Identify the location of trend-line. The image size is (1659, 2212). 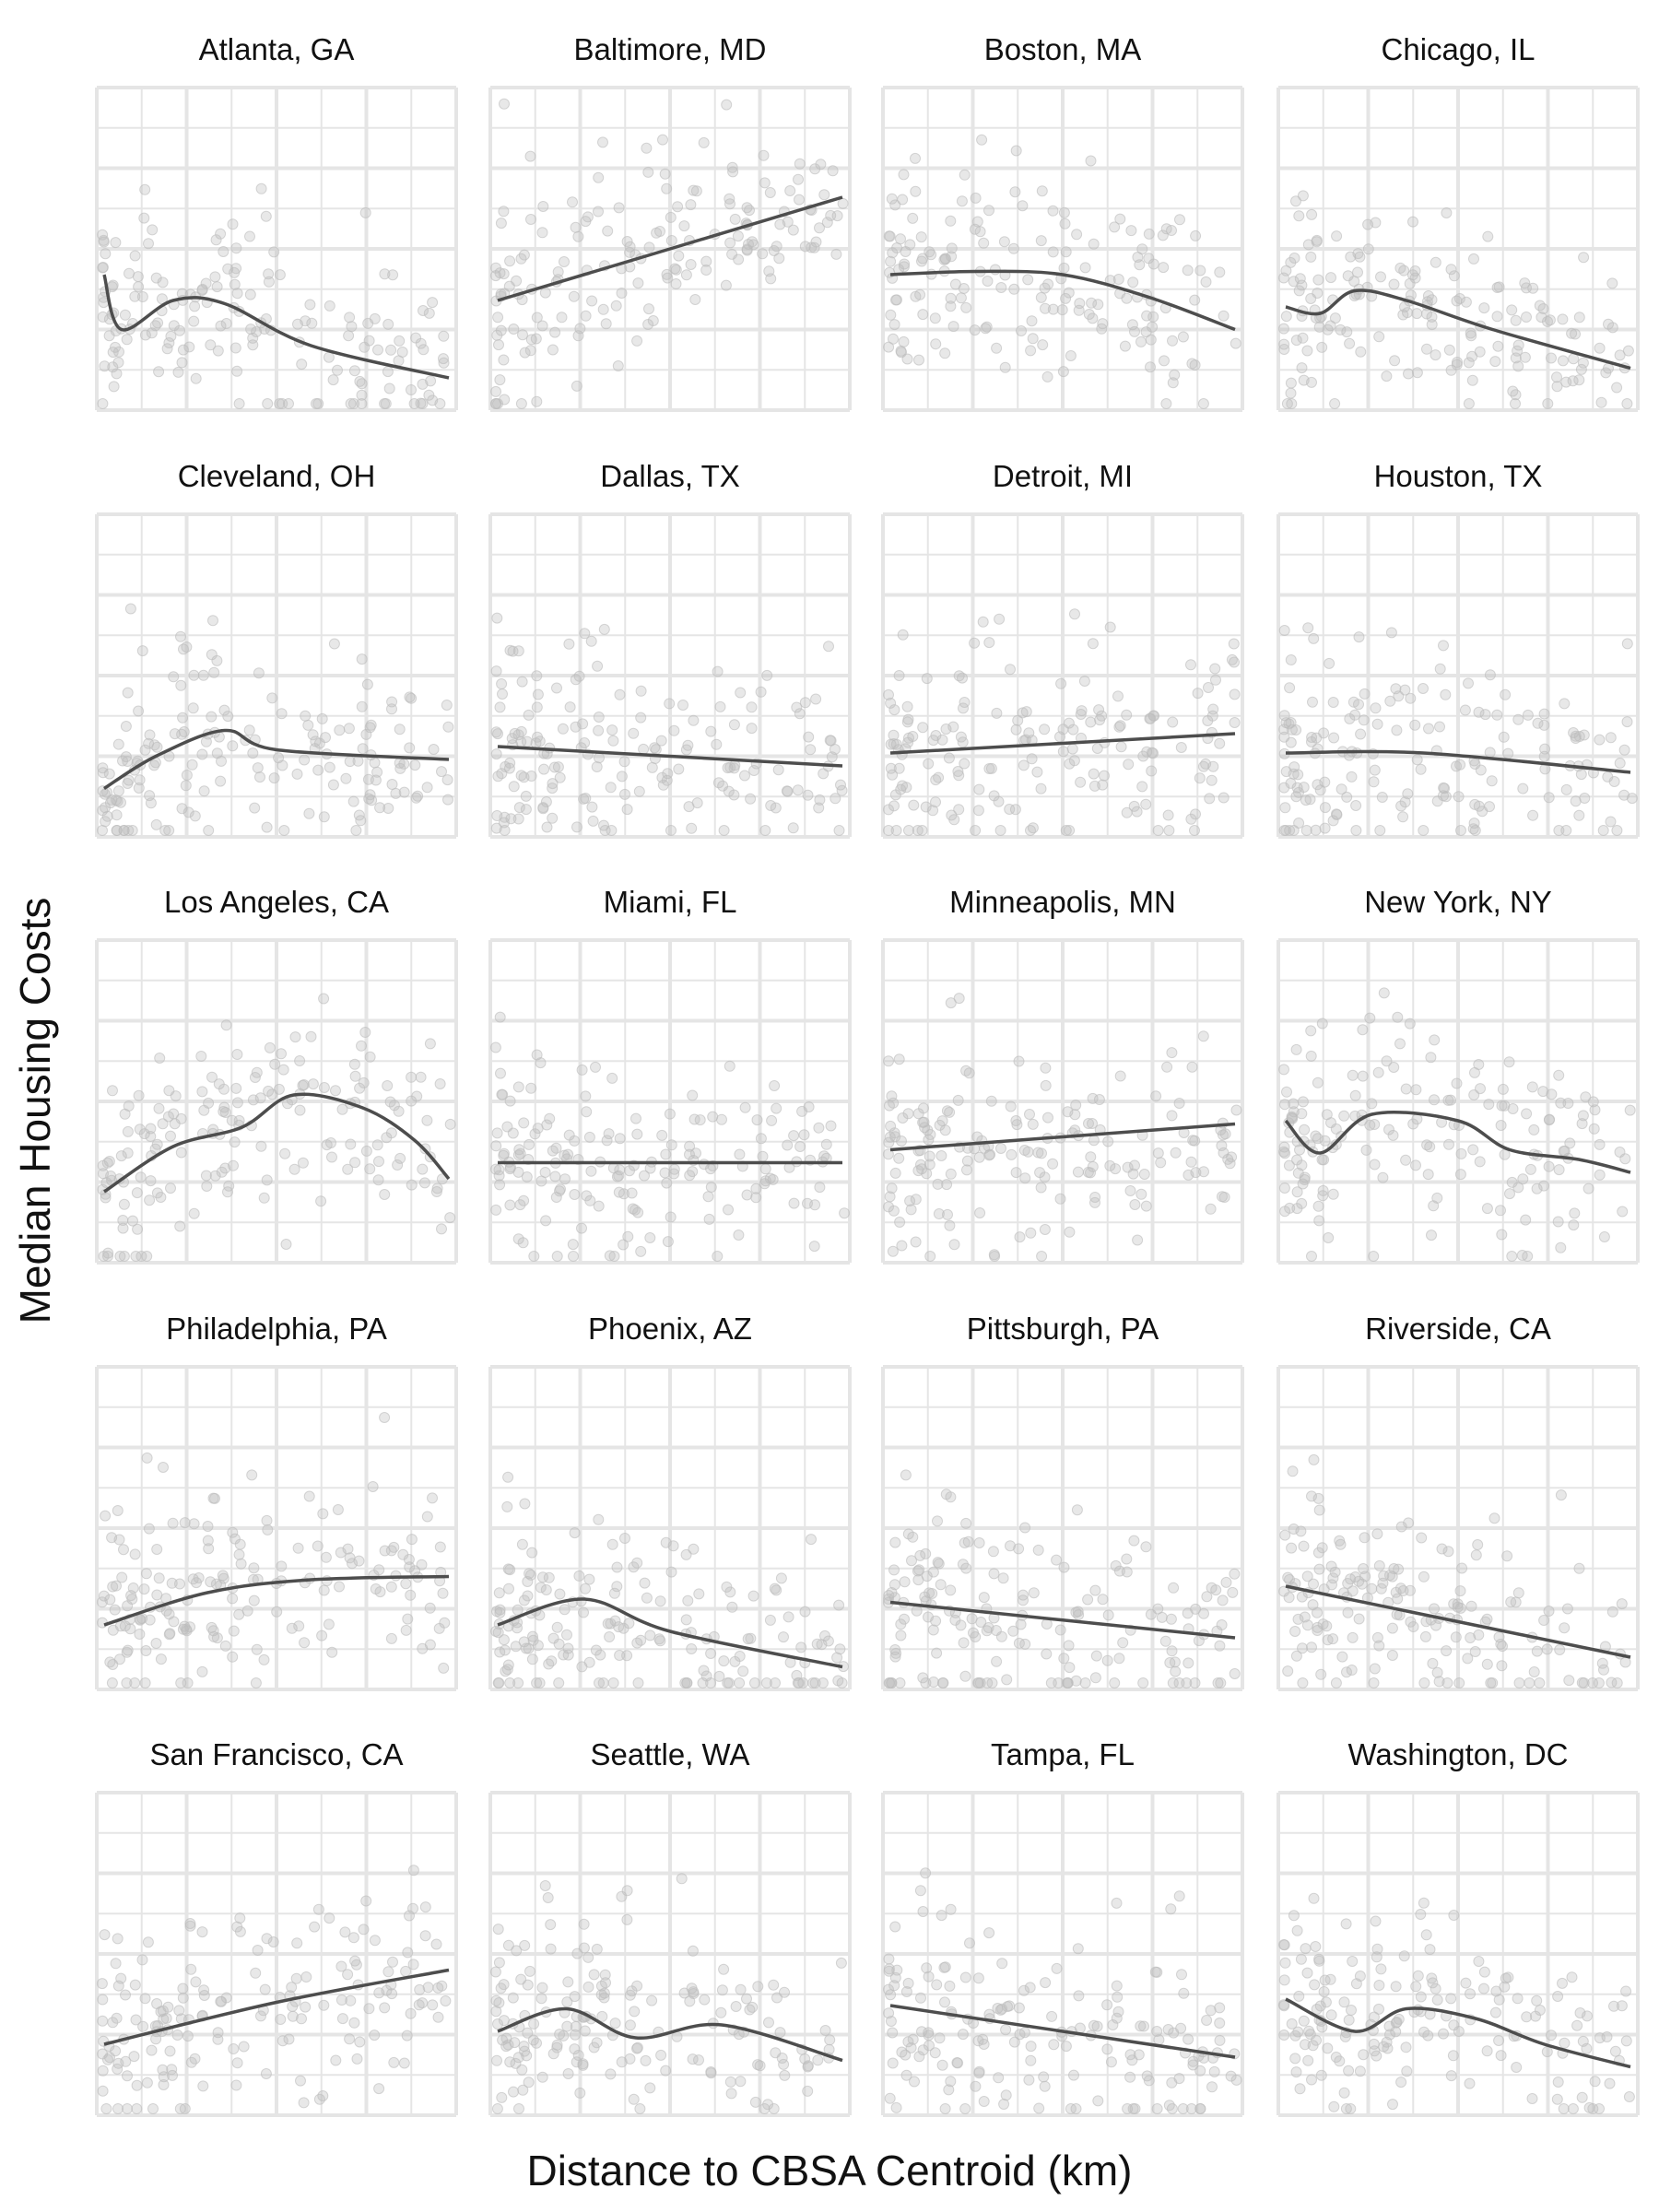
(276, 327).